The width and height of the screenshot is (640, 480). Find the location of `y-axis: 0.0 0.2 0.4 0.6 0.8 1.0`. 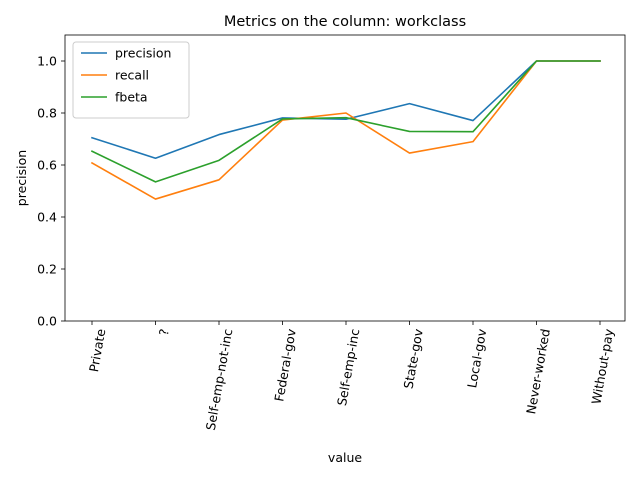

y-axis: 0.0 0.2 0.4 0.6 0.8 1.0 is located at coordinates (51, 191).